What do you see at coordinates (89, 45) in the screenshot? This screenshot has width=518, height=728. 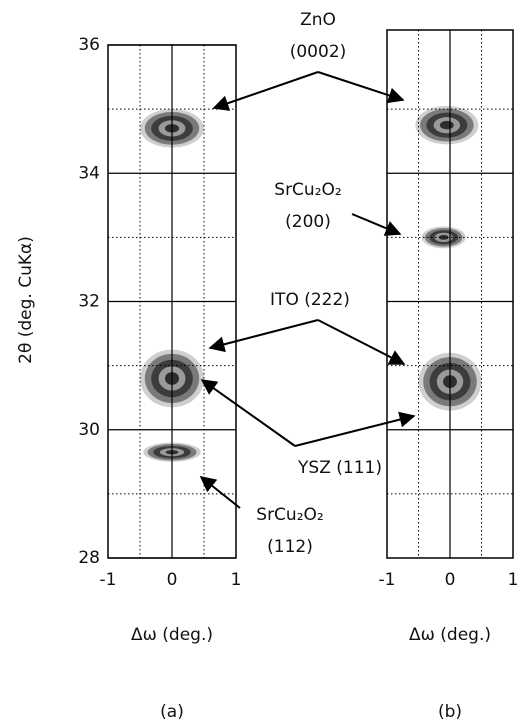 I see `y-tick-label: 36` at bounding box center [89, 45].